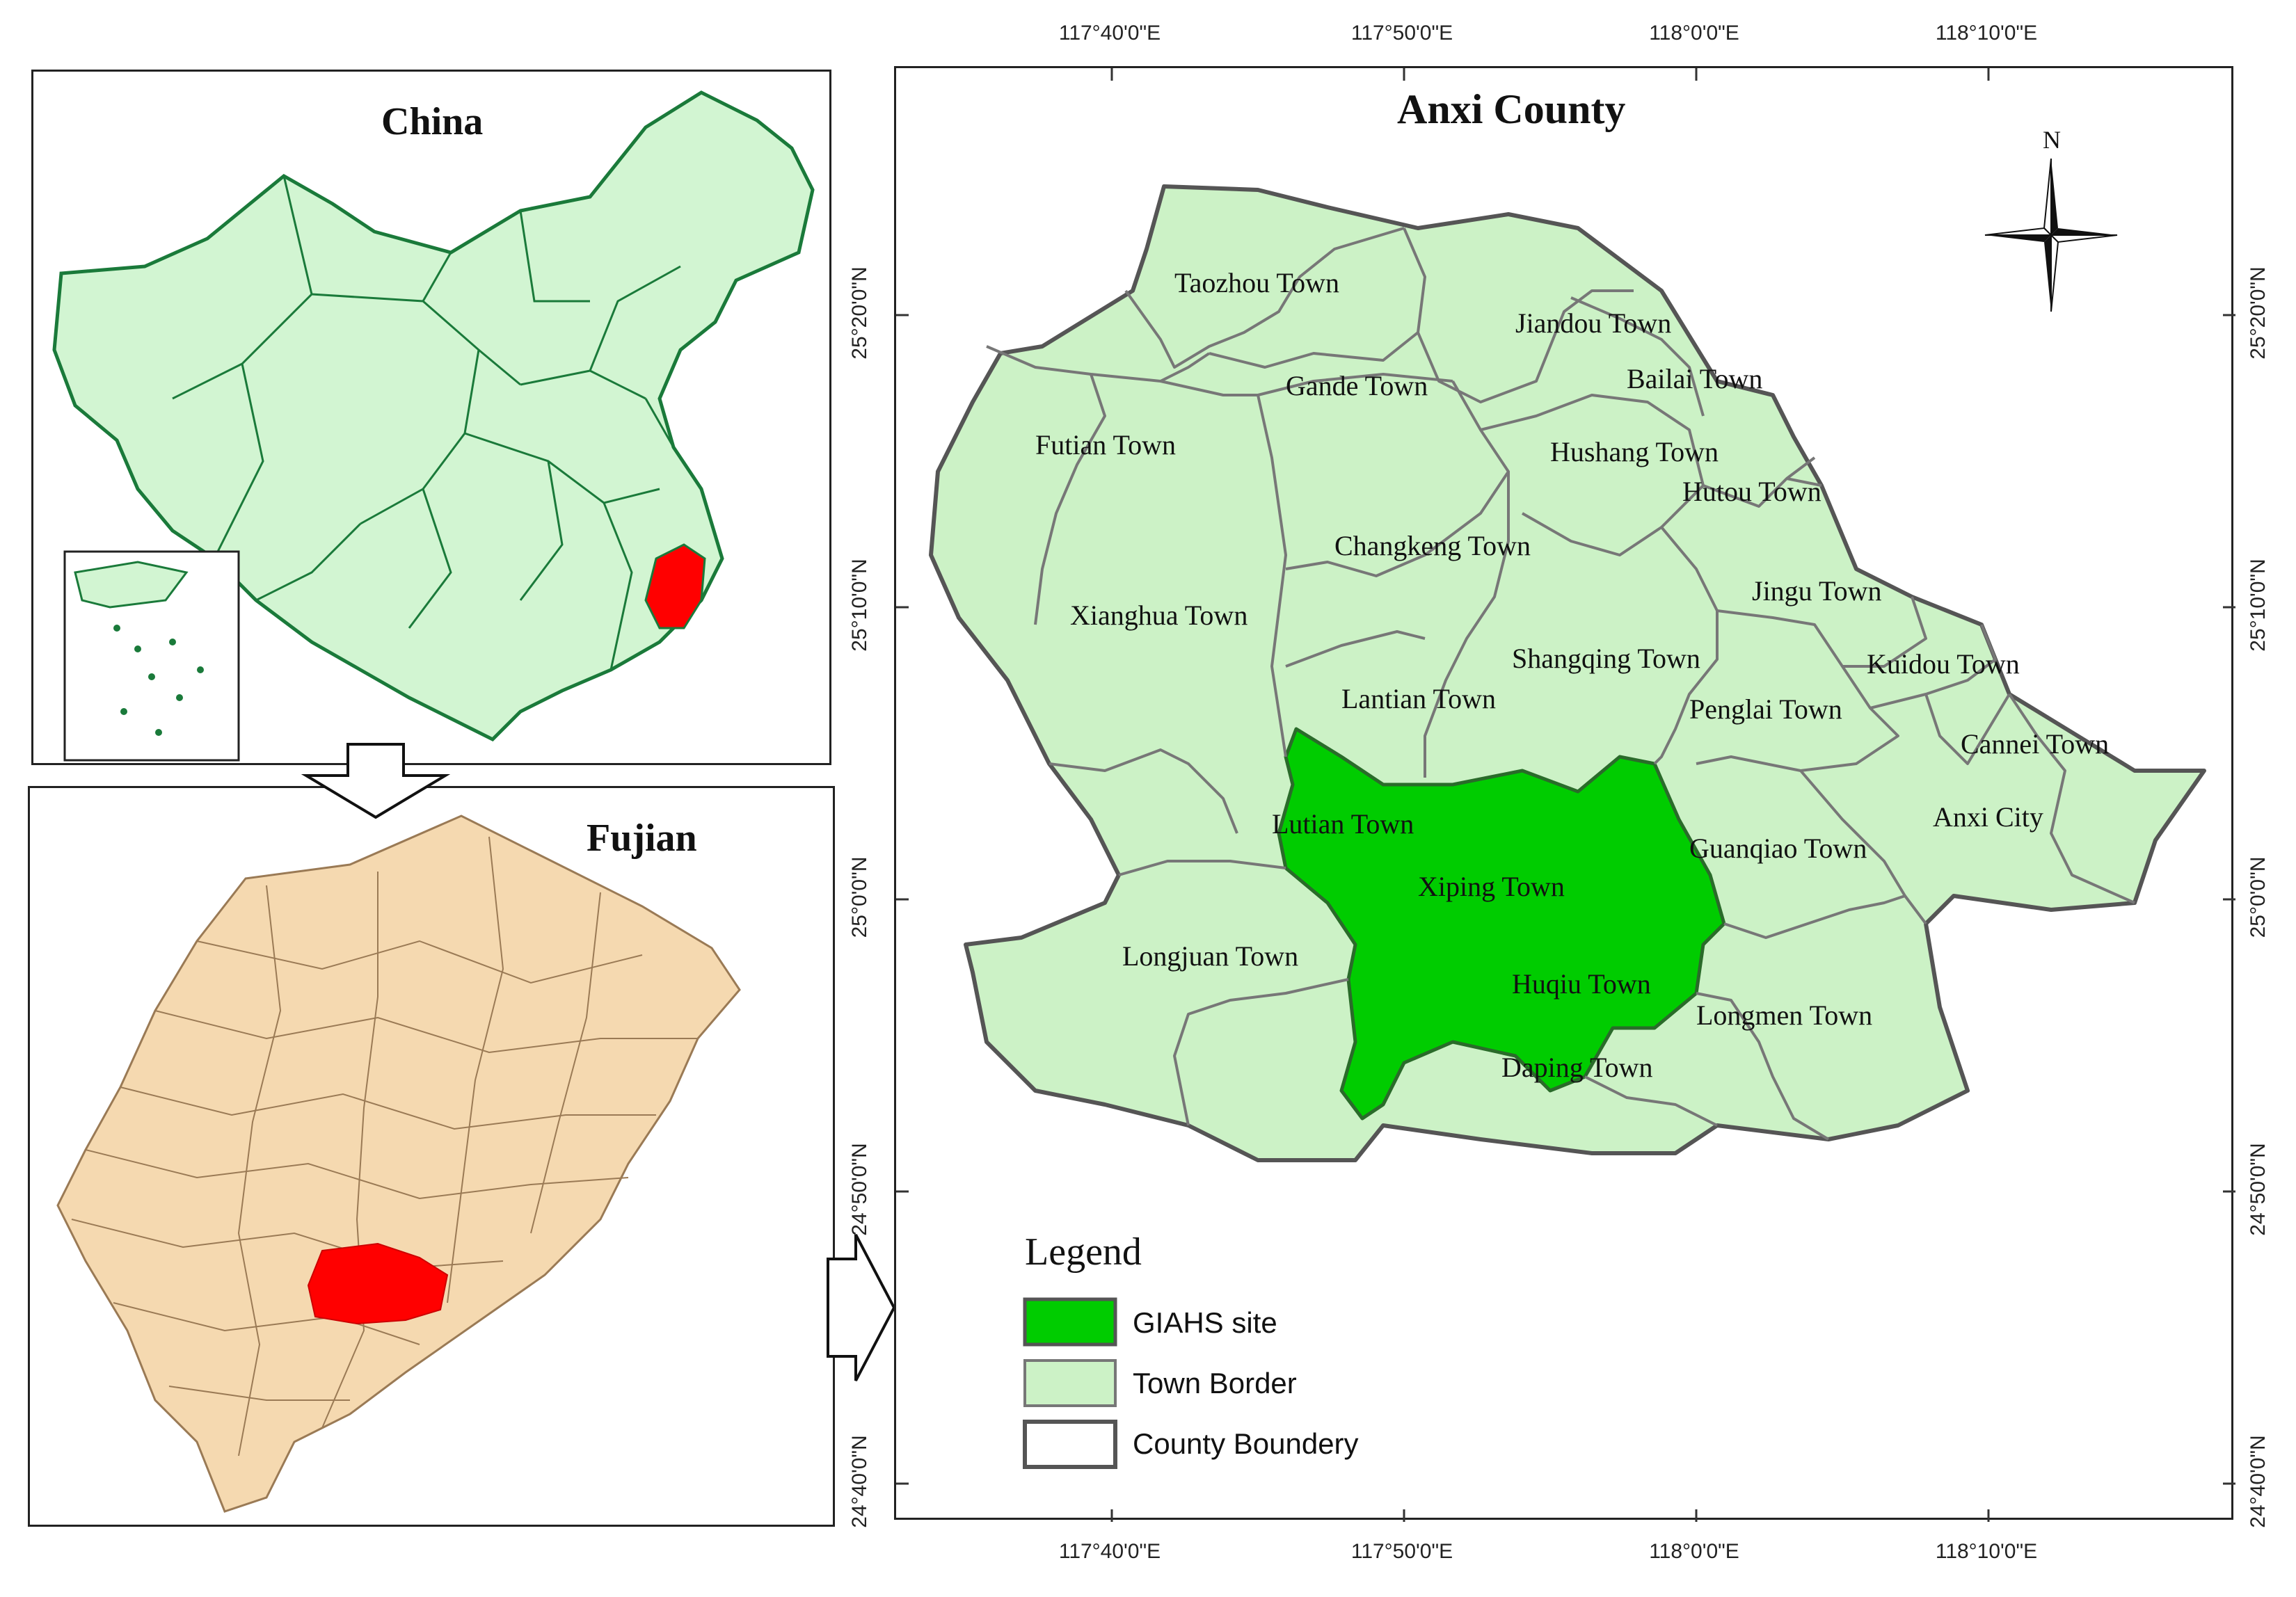 Image resolution: width=2296 pixels, height=1597 pixels. I want to click on china-panel-title: China, so click(432, 122).